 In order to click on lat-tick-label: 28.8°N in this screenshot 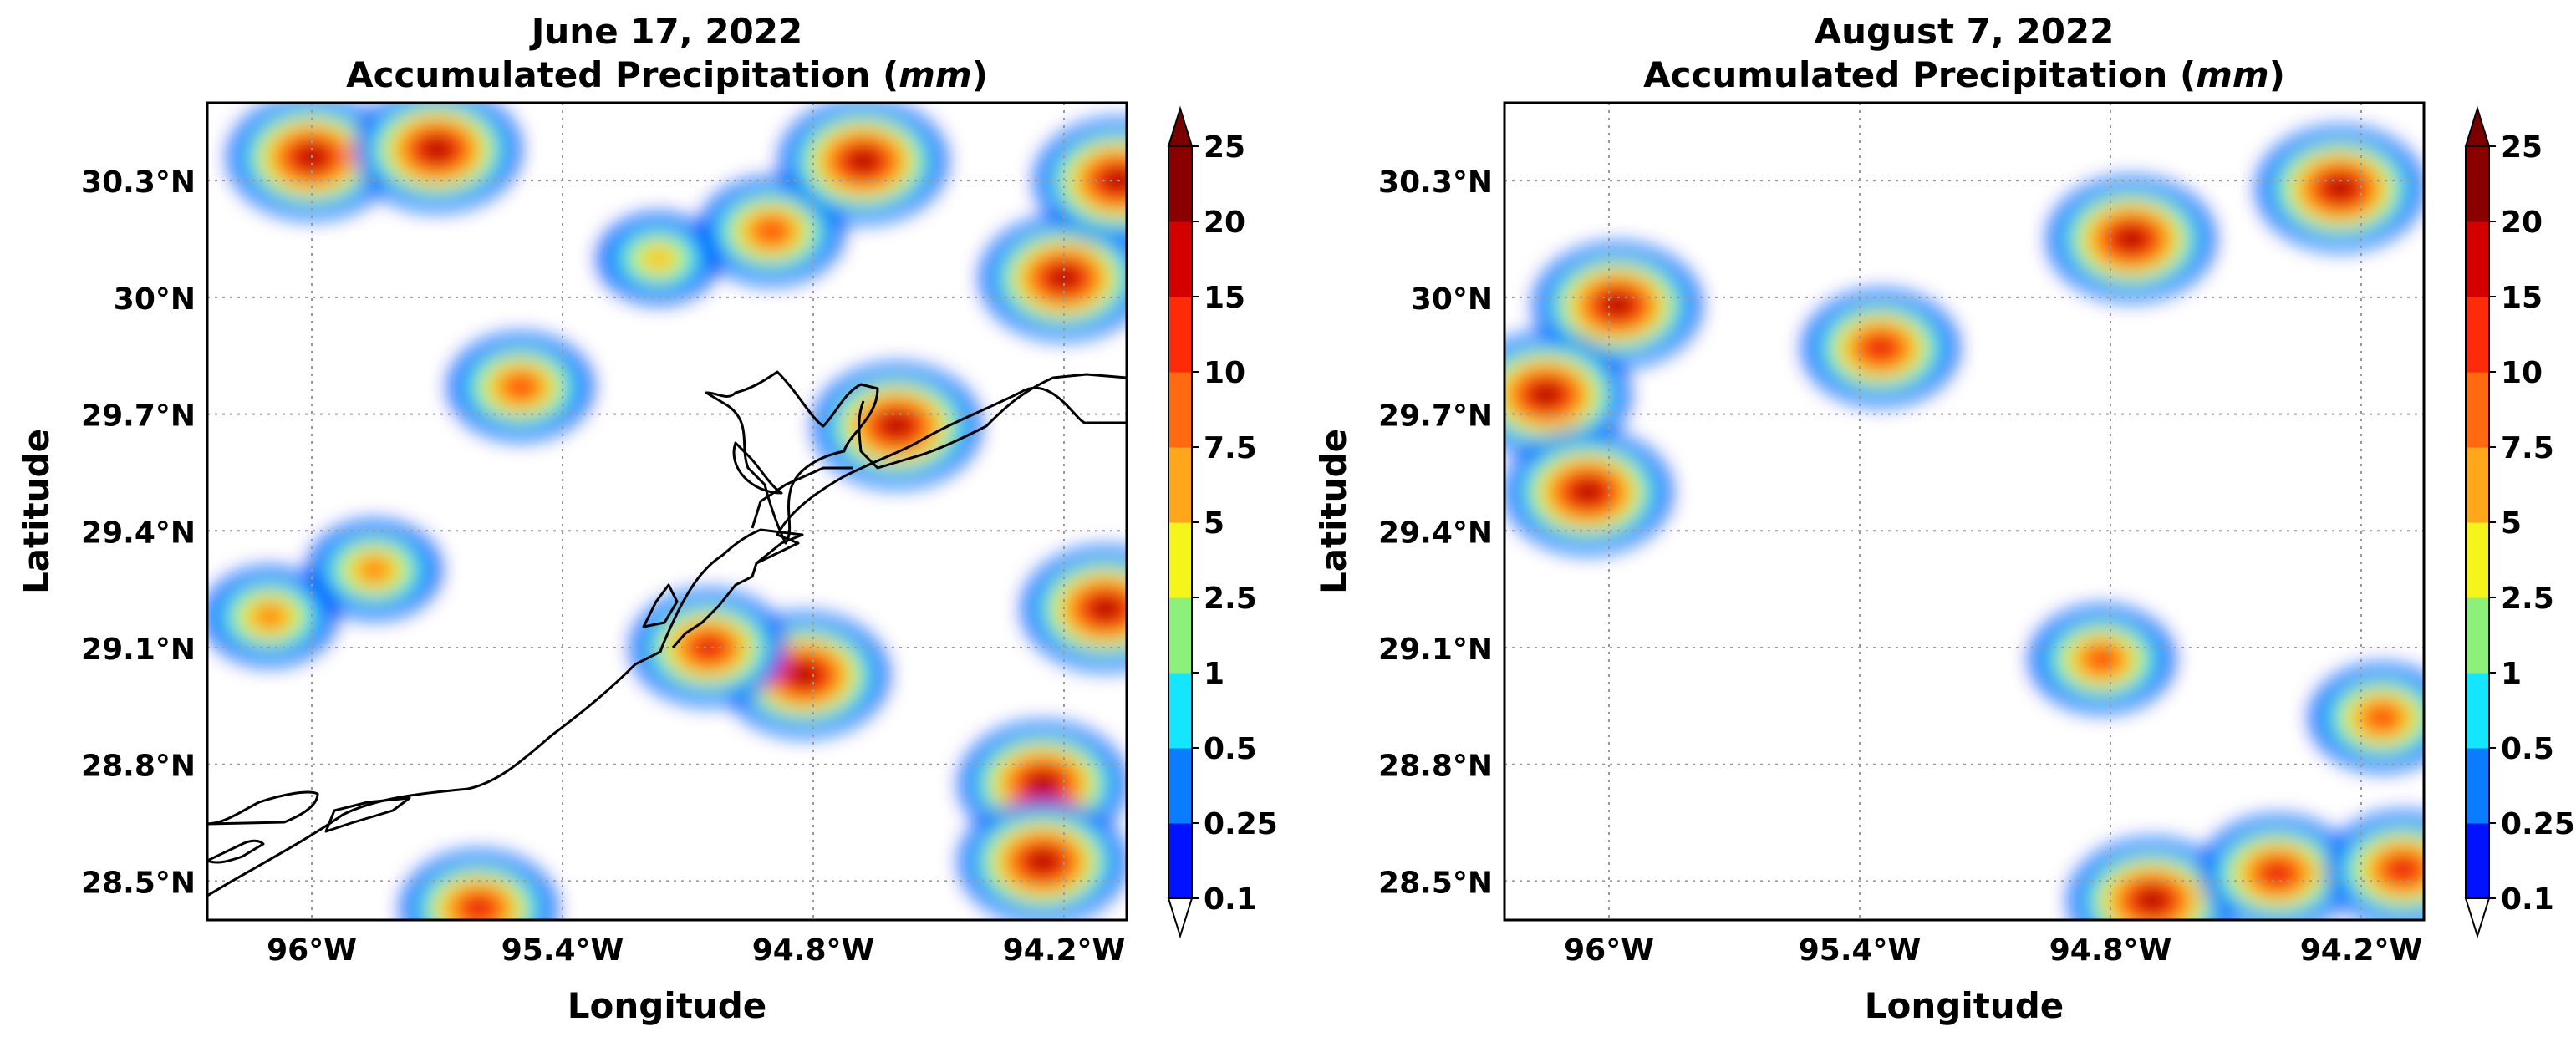, I will do `click(138, 767)`.